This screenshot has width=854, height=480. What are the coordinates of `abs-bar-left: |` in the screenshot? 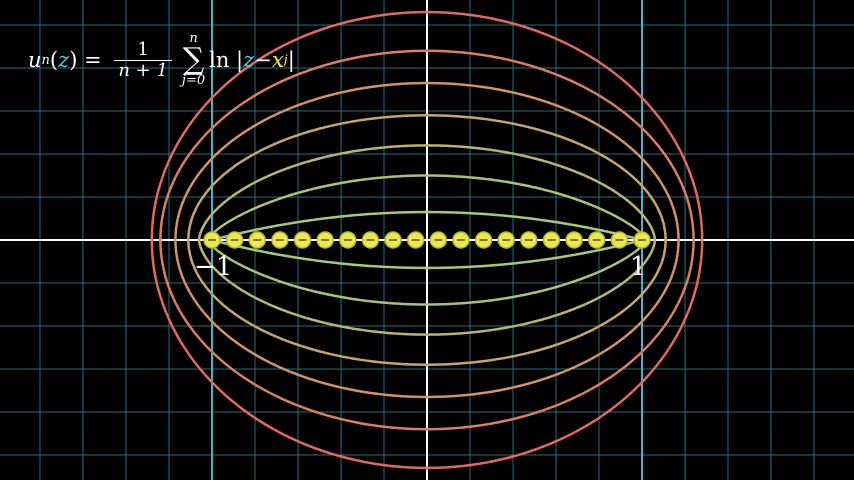 It's located at (236, 60).